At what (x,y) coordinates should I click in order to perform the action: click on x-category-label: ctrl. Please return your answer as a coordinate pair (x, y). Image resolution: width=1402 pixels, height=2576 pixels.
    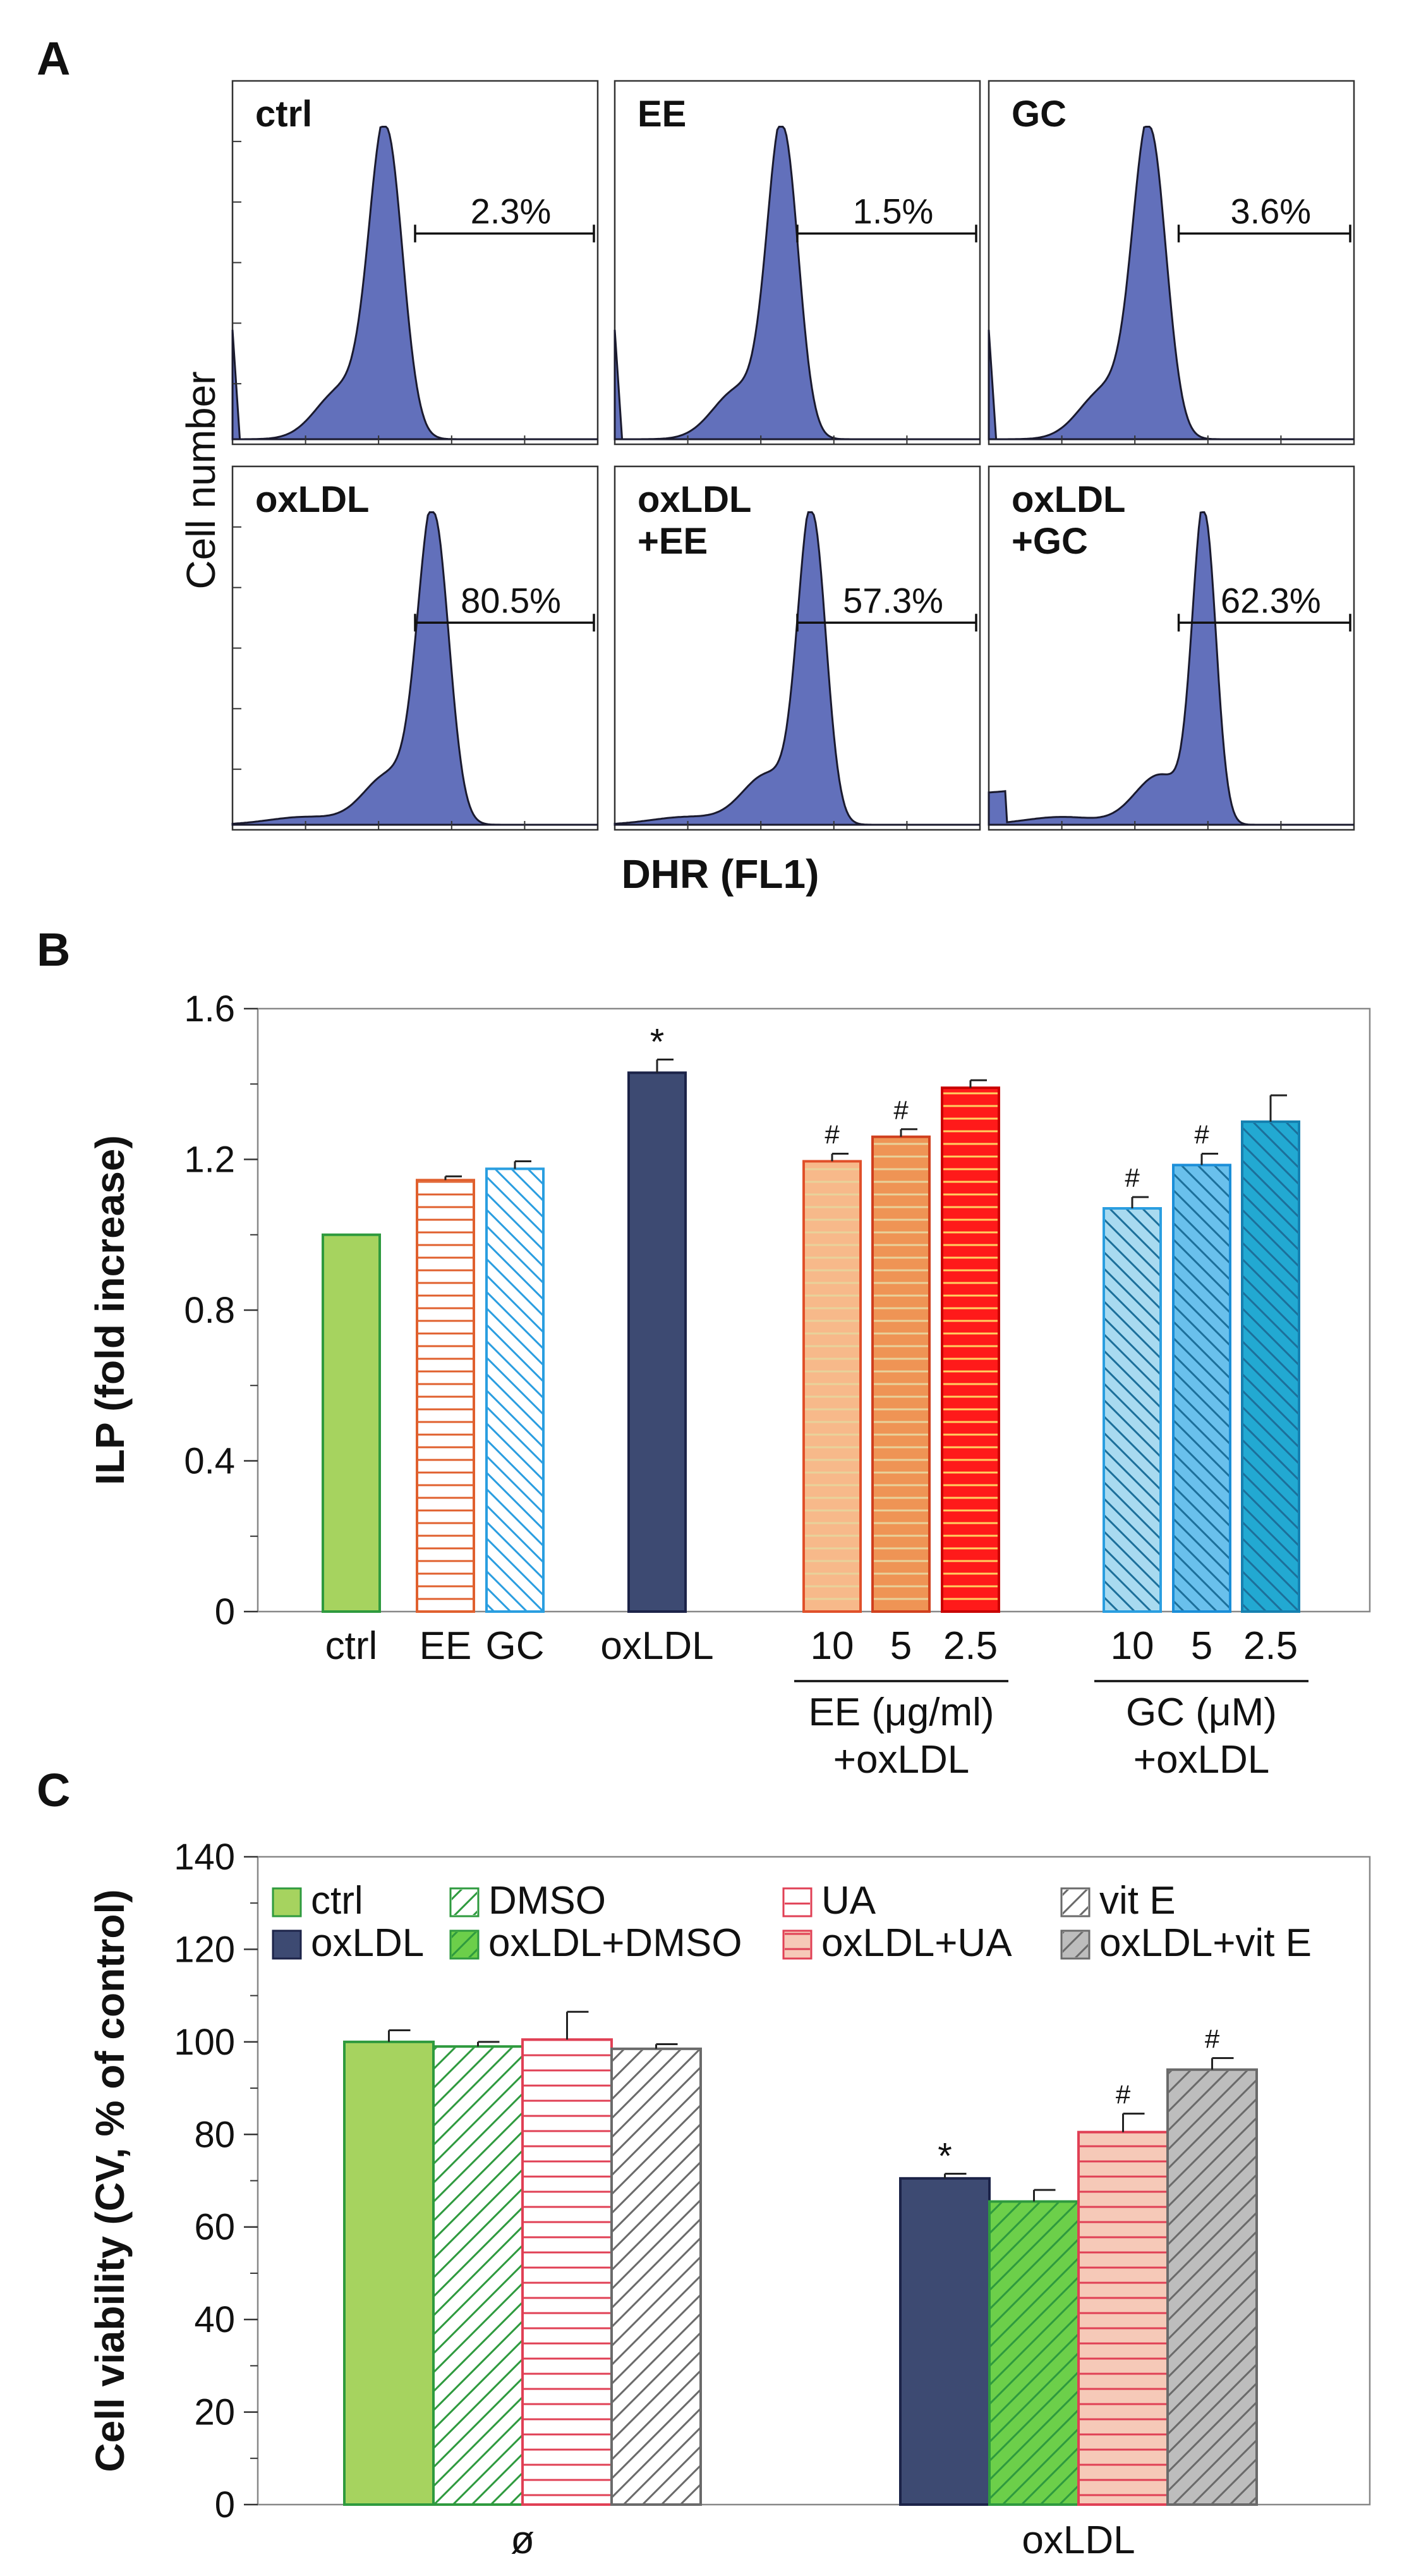
    Looking at the image, I should click on (352, 1646).